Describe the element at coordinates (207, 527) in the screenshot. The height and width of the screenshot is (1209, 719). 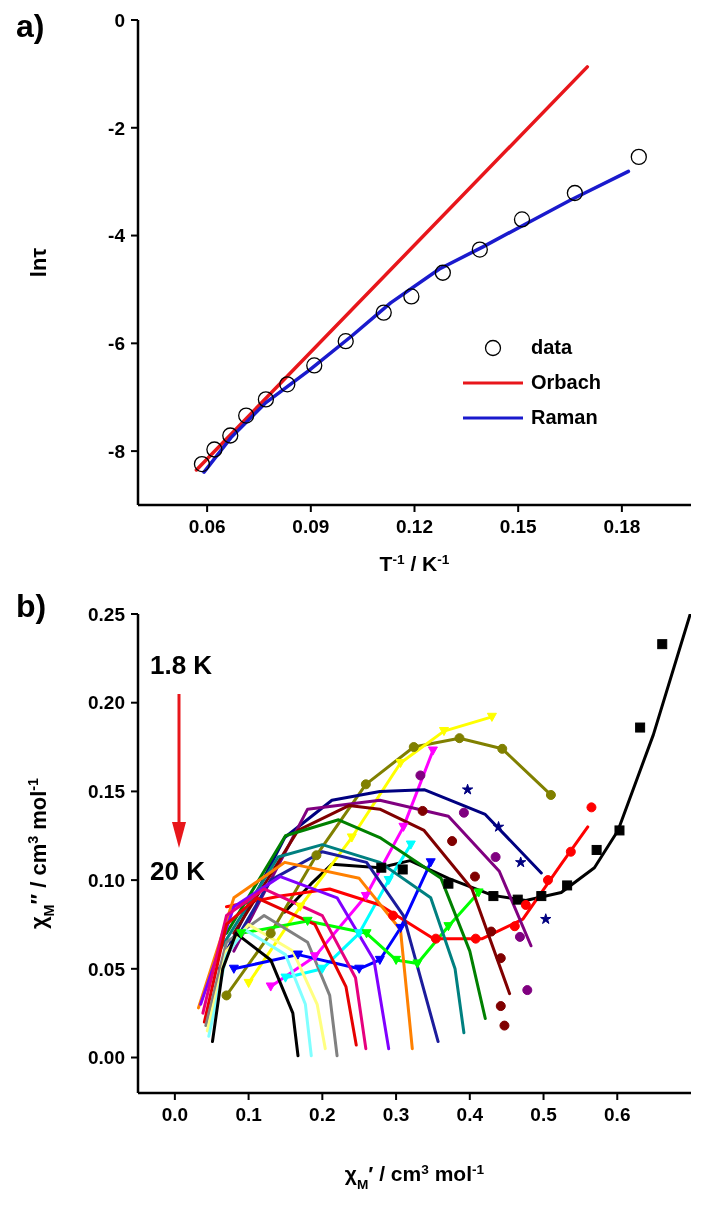
I see `x-tick-label: 0.06` at that location.